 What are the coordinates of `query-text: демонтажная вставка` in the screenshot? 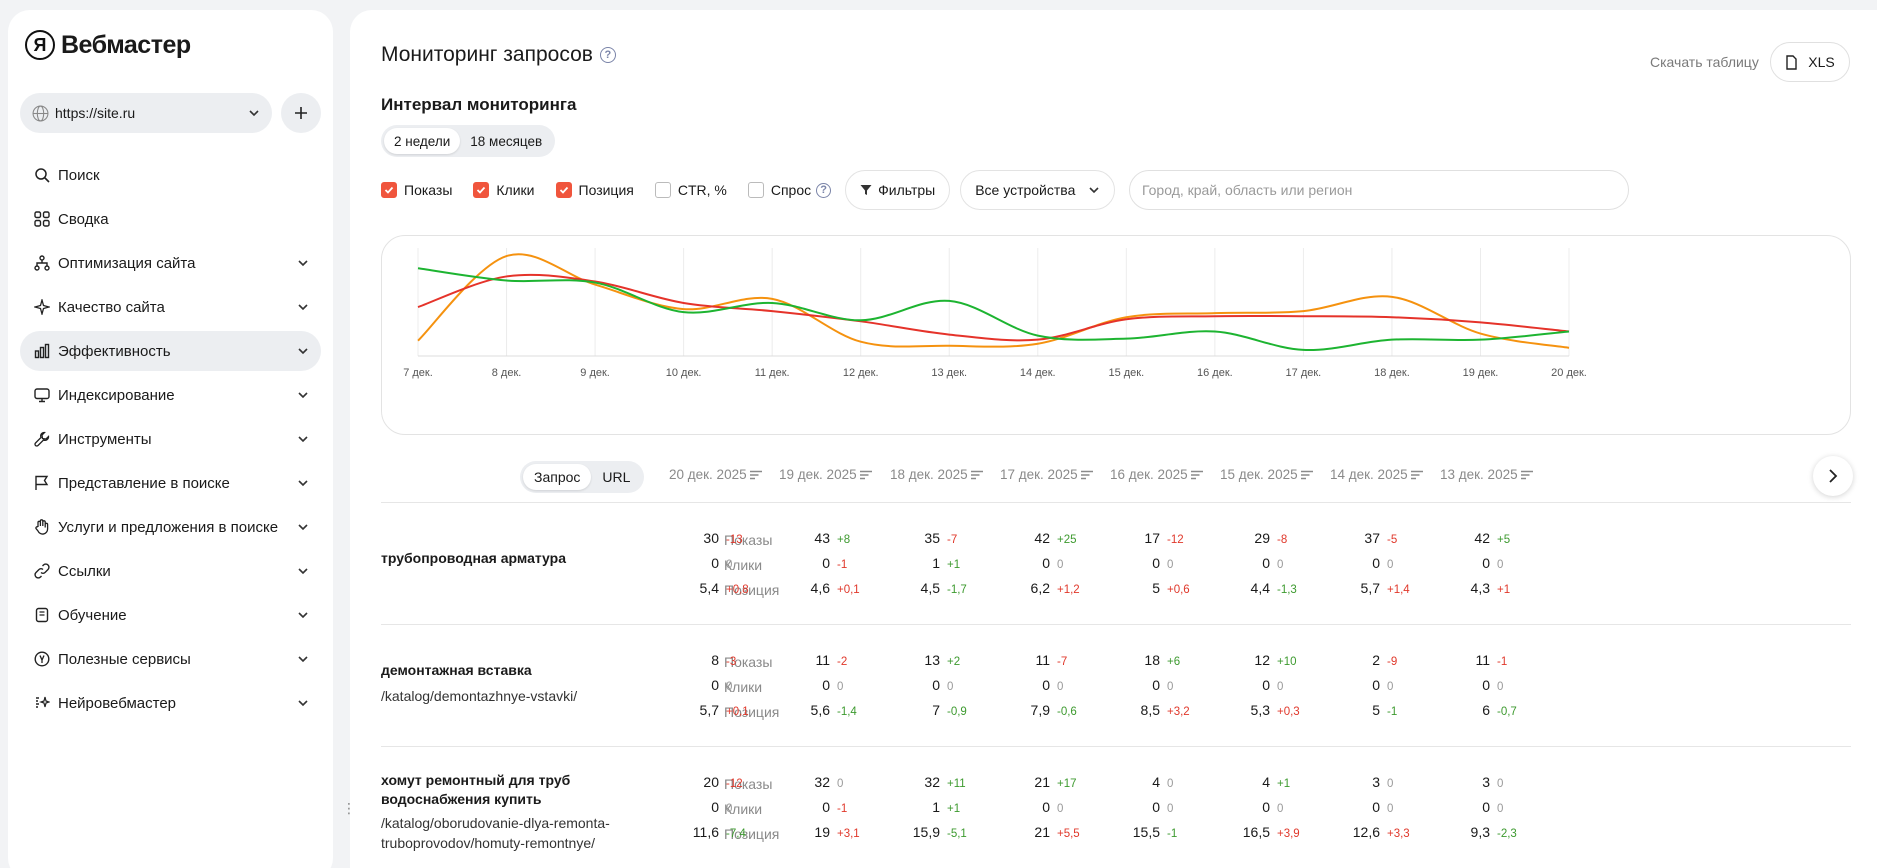 It's located at (456, 670).